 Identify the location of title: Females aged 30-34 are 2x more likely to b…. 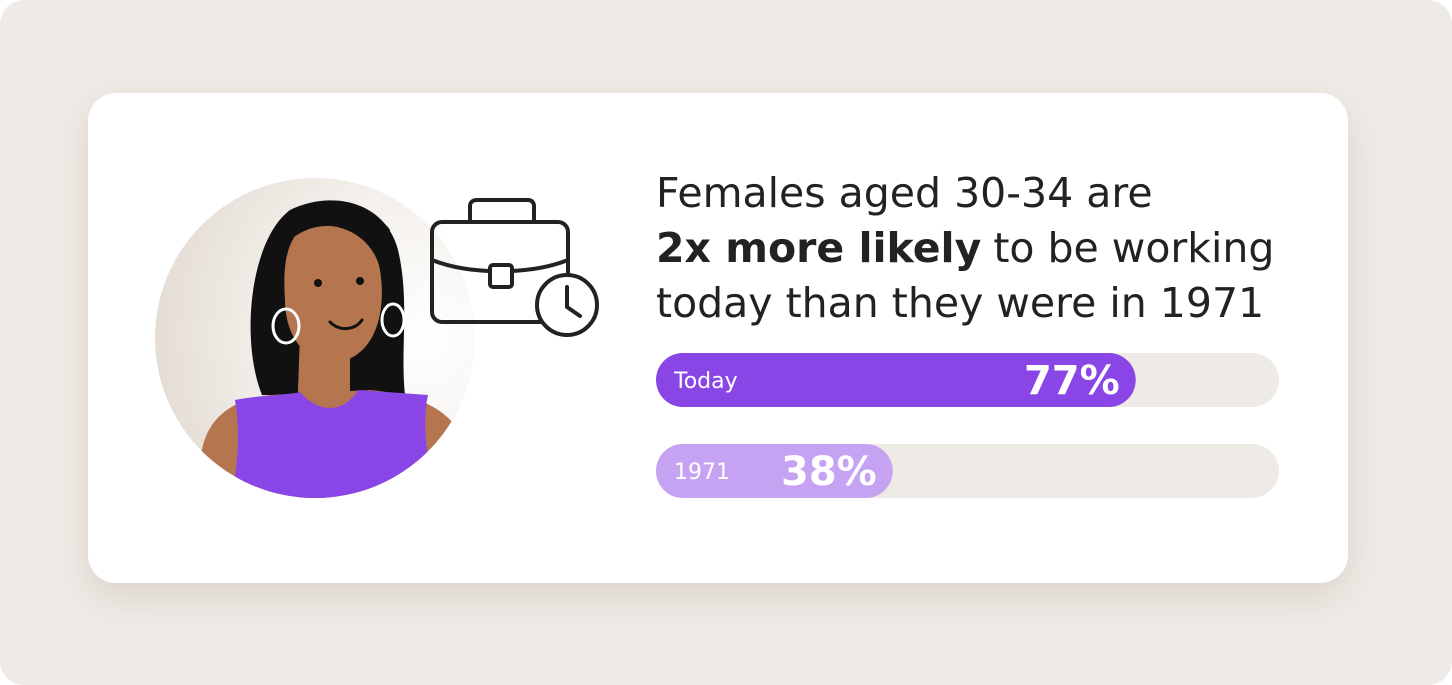
(965, 248).